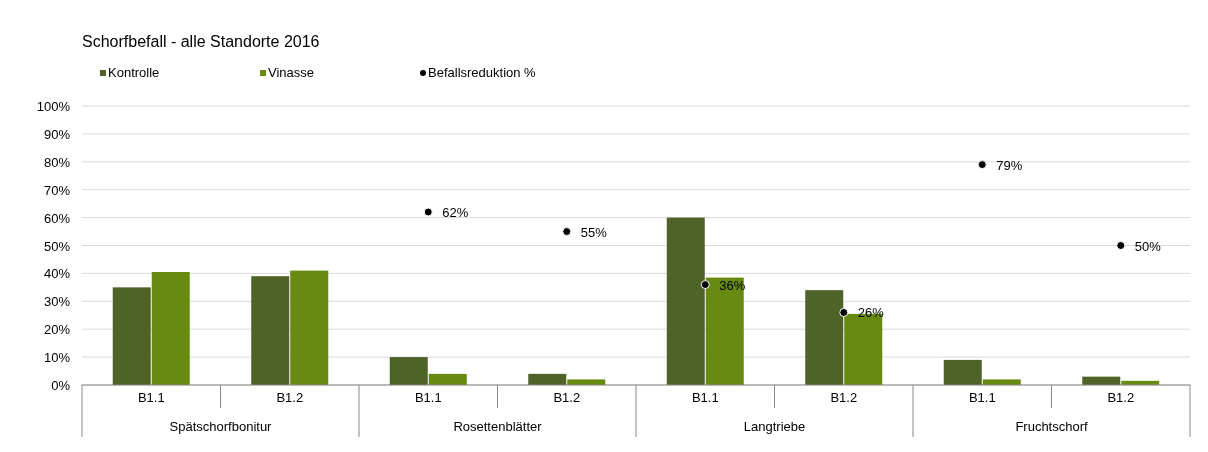 The width and height of the screenshot is (1208, 452). What do you see at coordinates (1052, 426) in the screenshot?
I see `text: Fruchtschorf` at bounding box center [1052, 426].